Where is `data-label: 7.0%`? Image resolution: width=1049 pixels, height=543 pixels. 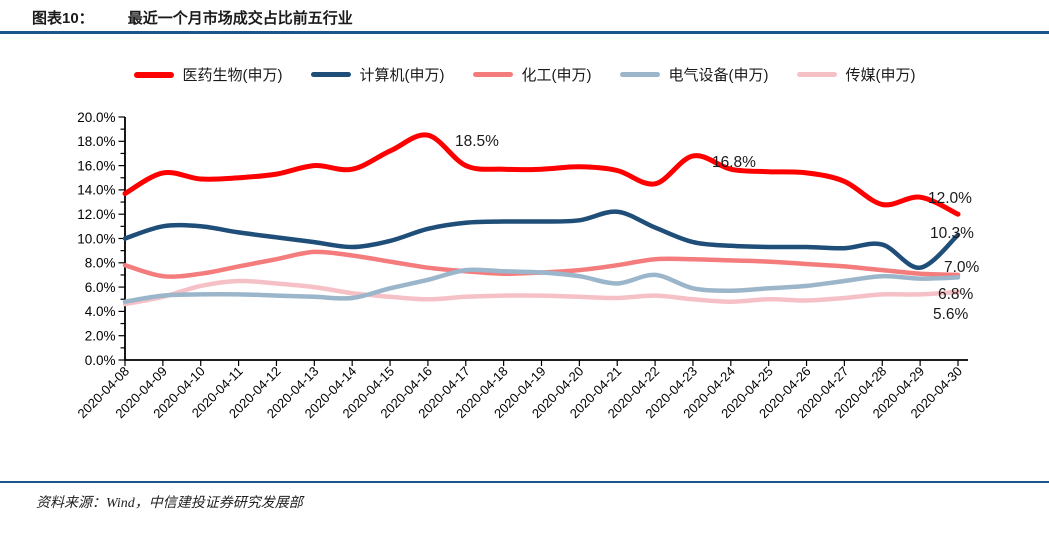
data-label: 7.0% is located at coordinates (962, 267).